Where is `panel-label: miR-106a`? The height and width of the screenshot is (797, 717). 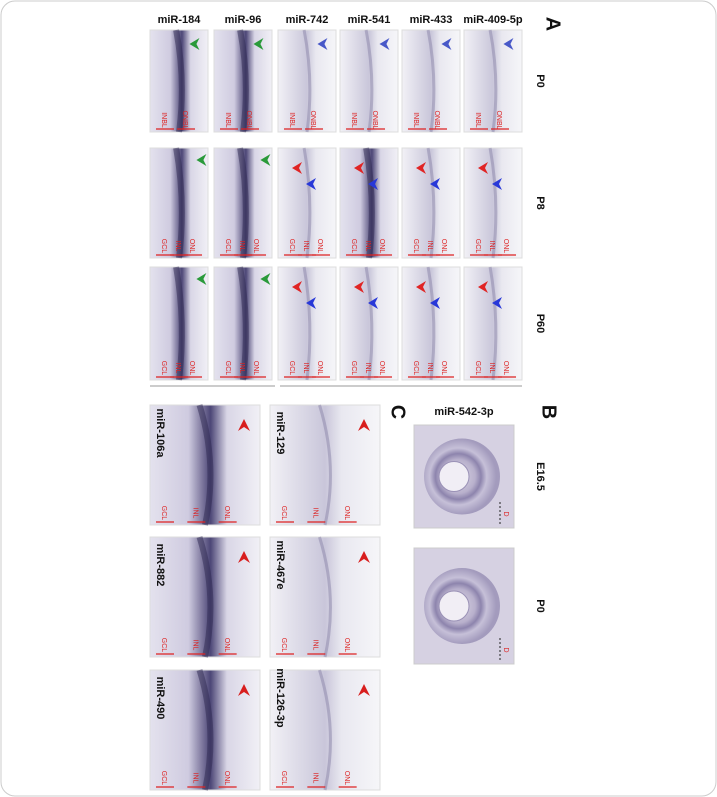
panel-label: miR-106a is located at coordinates (160, 434).